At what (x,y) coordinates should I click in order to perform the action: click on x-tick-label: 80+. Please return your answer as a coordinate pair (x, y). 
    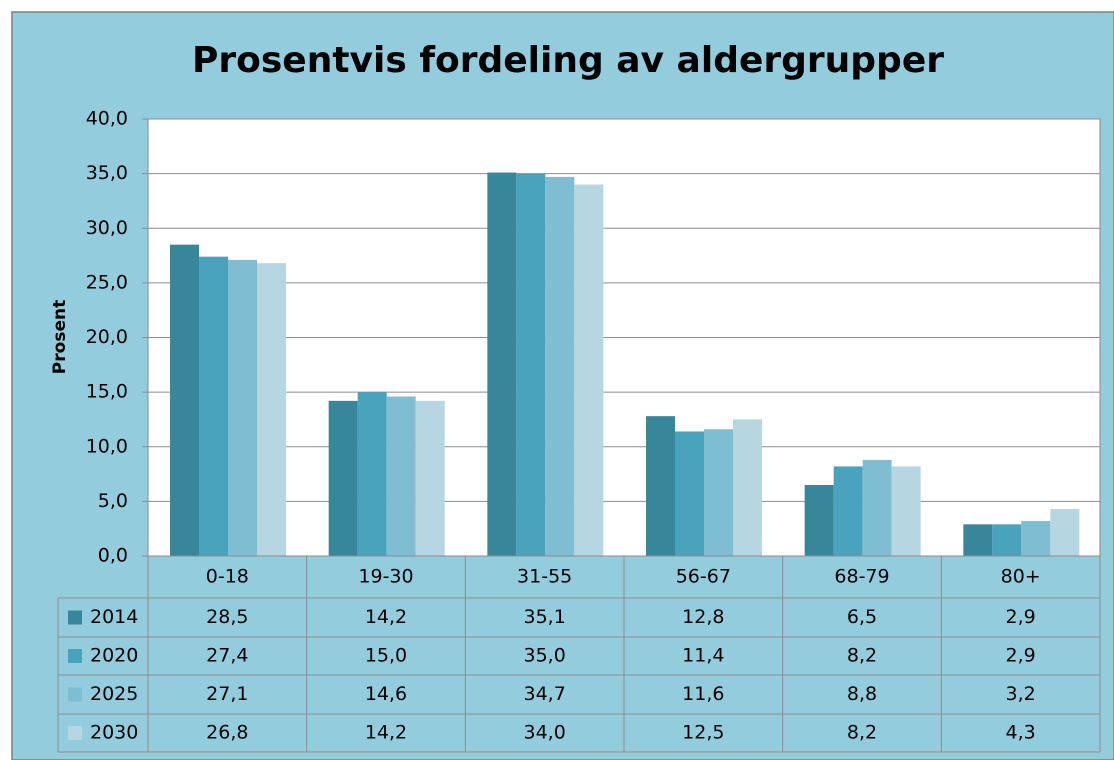
    Looking at the image, I should click on (1021, 577).